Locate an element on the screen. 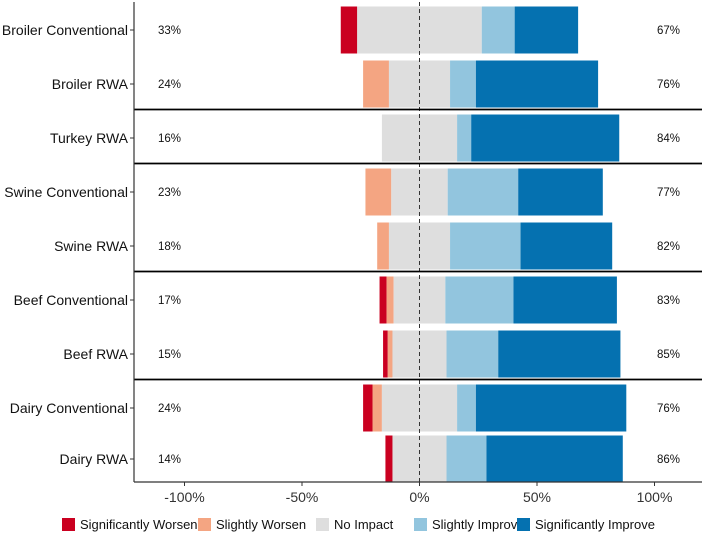  right-percent-label: 83% is located at coordinates (668, 301).